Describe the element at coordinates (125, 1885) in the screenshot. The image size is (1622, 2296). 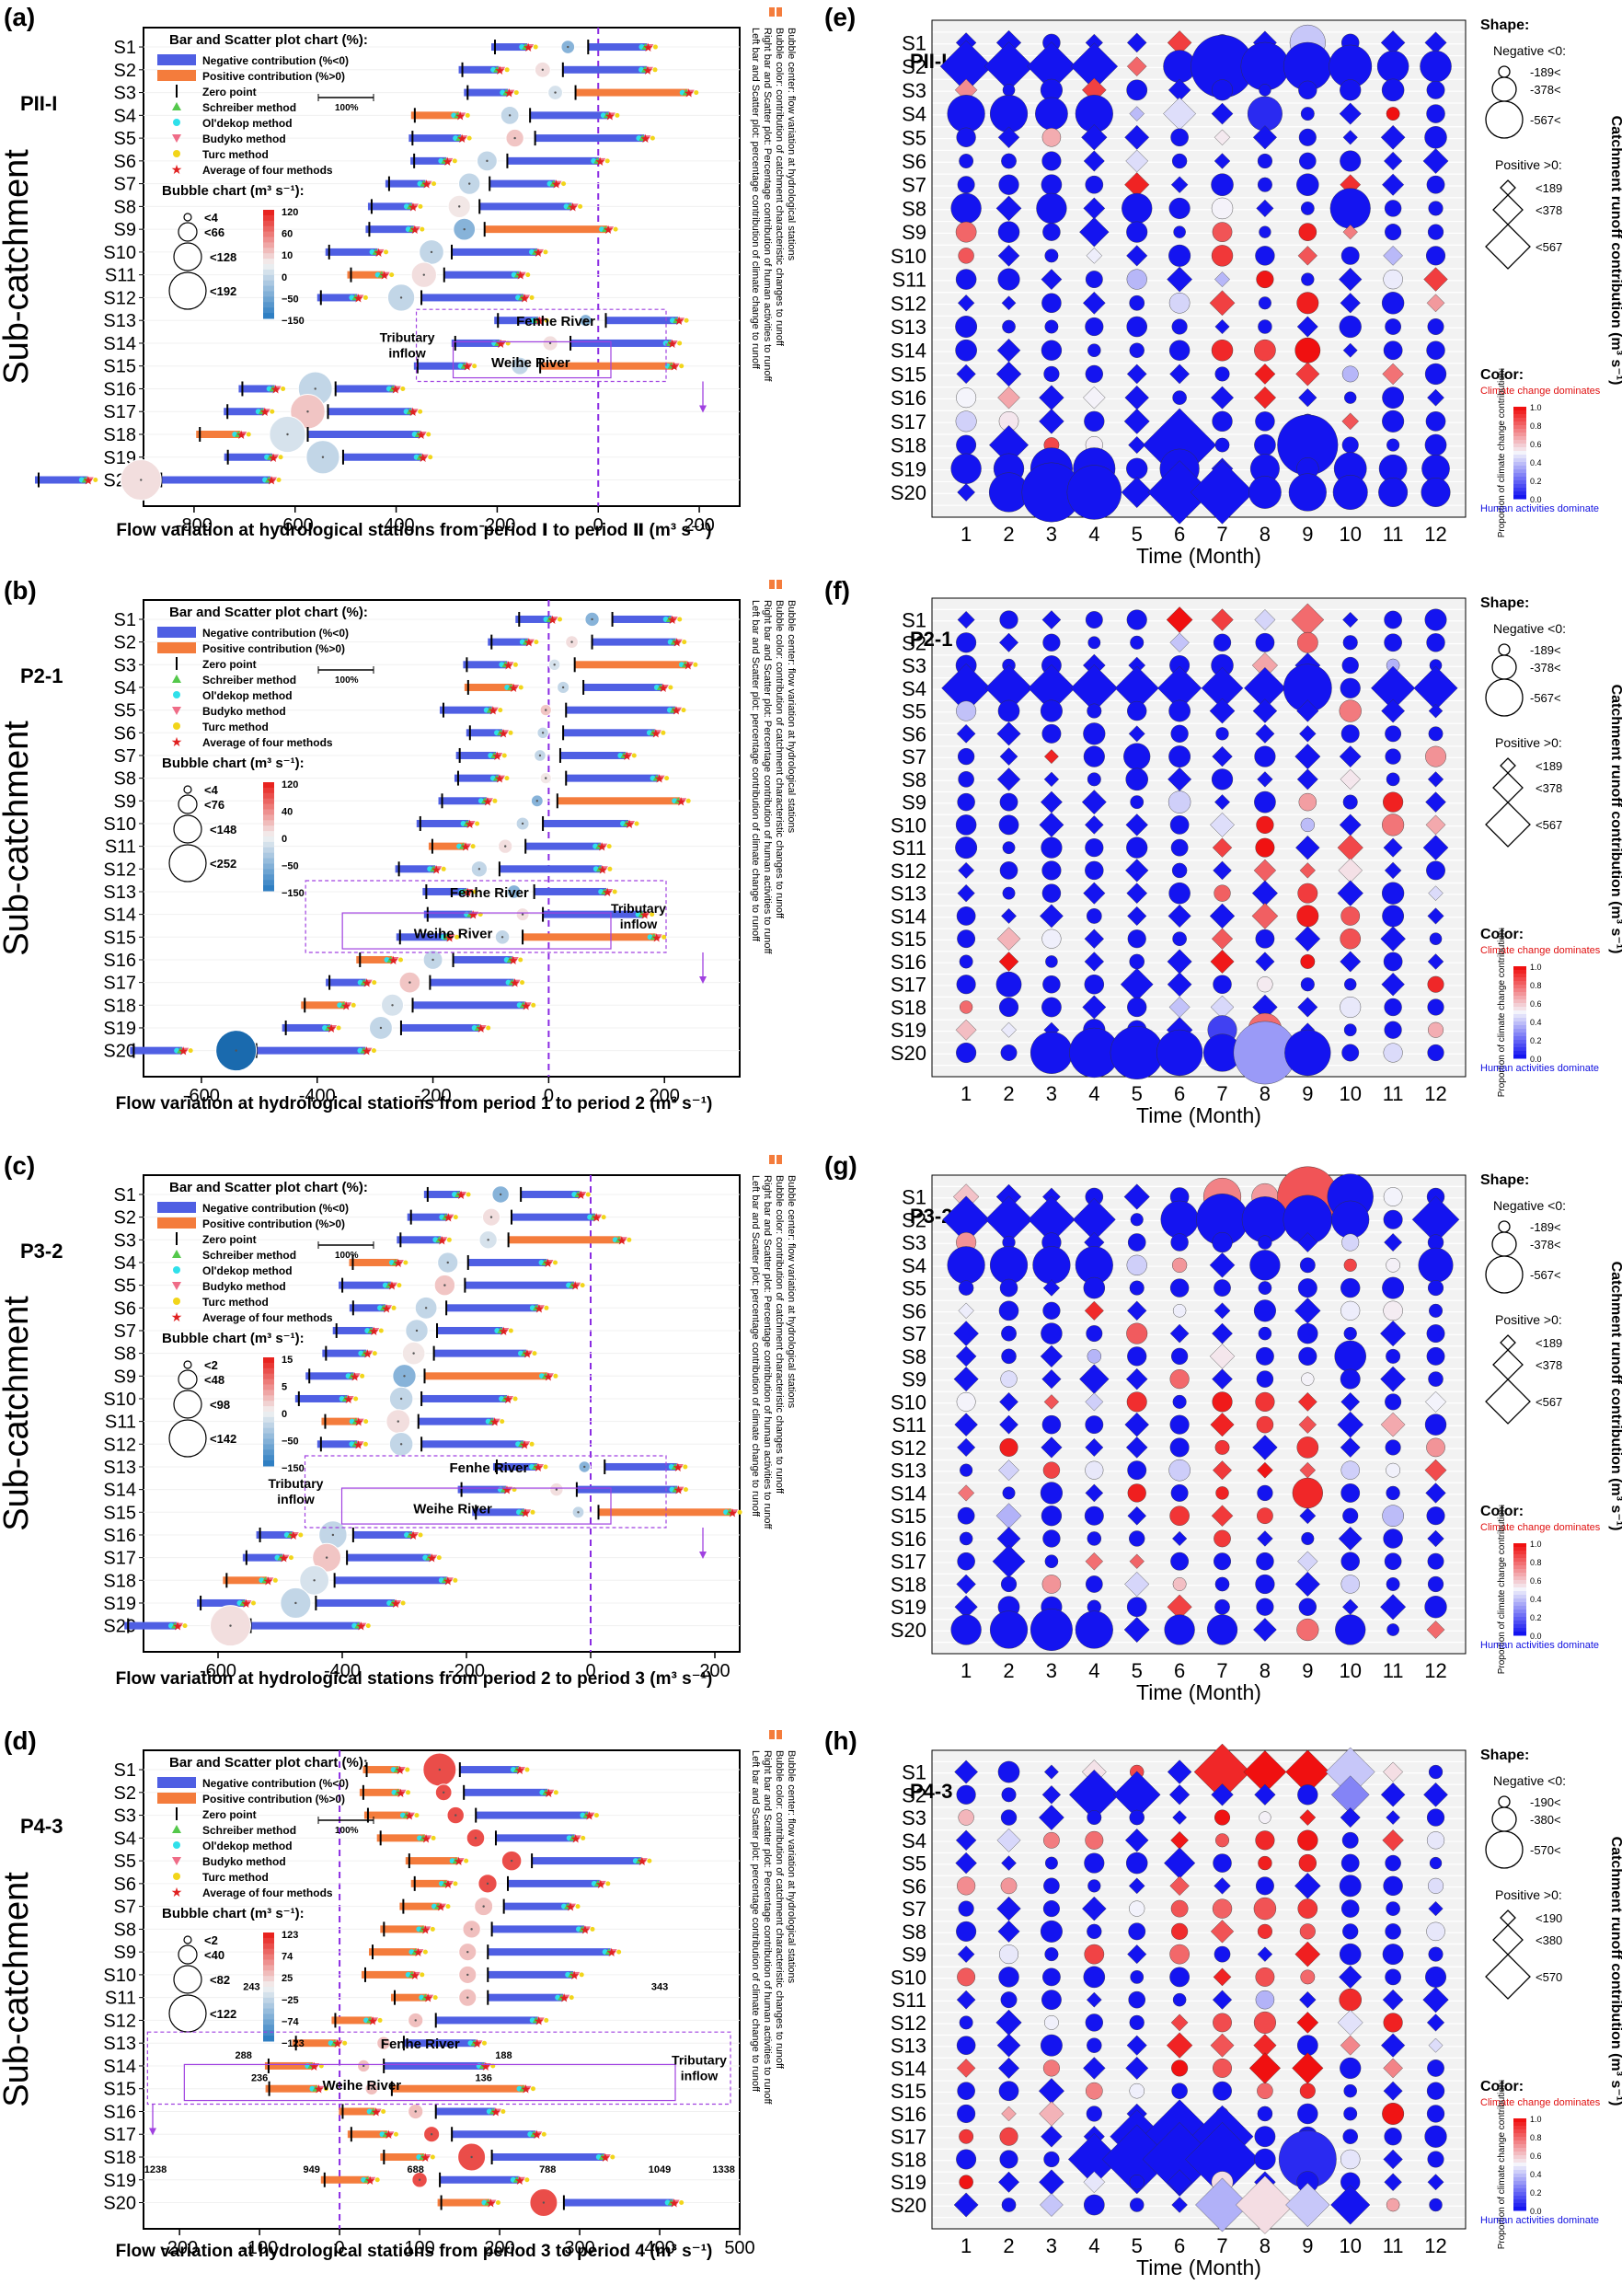
I see `row-label-S6: S6` at that location.